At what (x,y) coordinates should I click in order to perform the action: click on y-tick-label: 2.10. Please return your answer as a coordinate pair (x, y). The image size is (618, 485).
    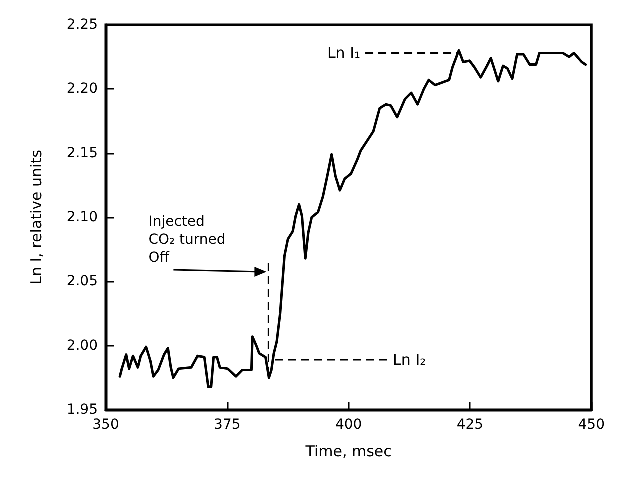
    Looking at the image, I should click on (82, 218).